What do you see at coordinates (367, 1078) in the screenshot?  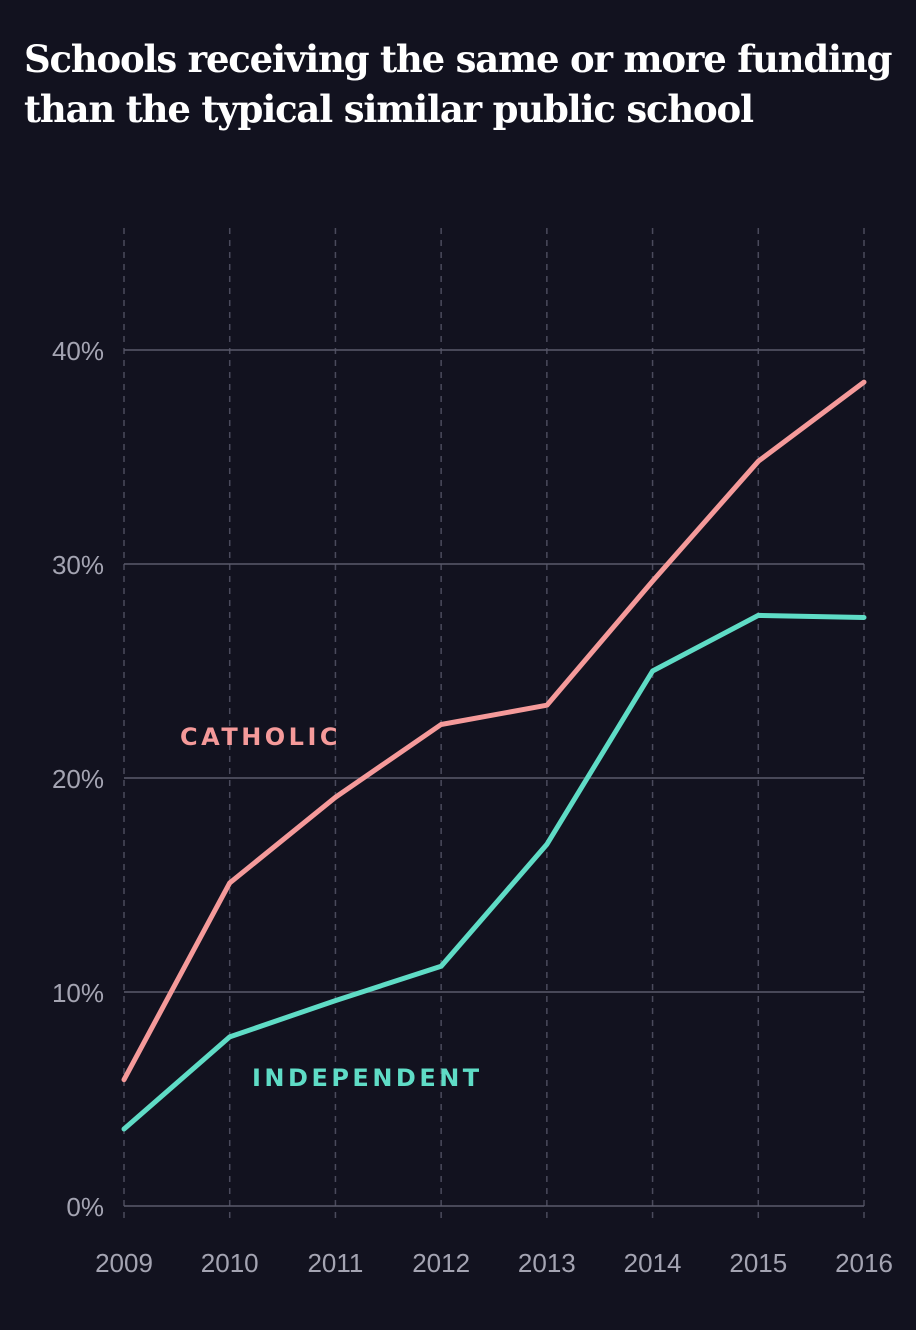 I see `series-label-independent: INDEPENDENT` at bounding box center [367, 1078].